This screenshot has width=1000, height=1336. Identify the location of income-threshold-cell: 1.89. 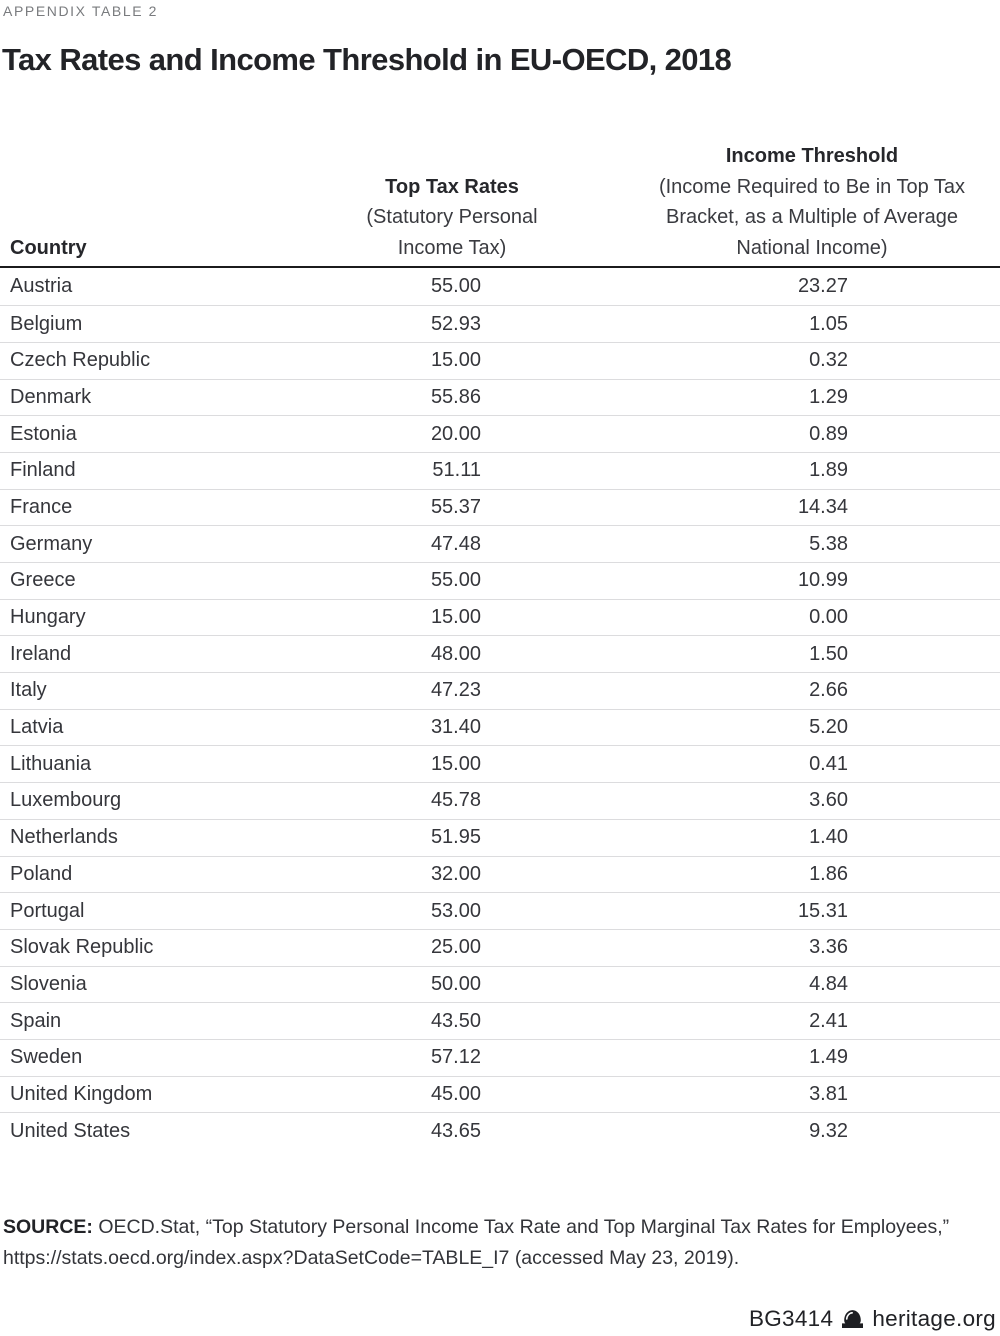
(828, 470).